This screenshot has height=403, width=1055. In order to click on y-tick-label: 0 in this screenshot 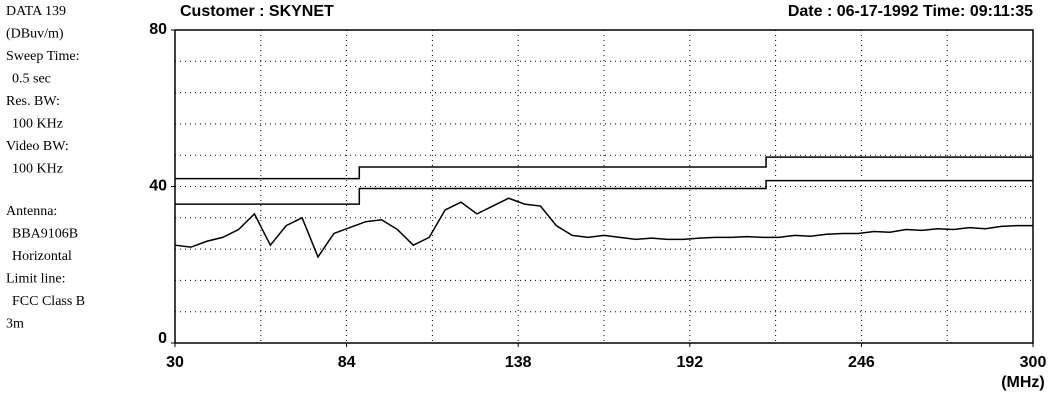, I will do `click(162, 338)`.